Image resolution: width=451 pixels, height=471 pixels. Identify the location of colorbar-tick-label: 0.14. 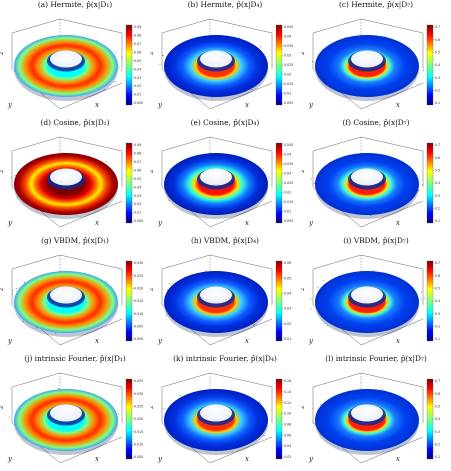
(287, 392).